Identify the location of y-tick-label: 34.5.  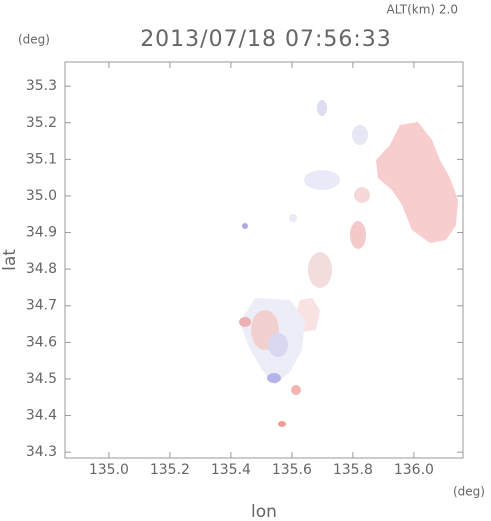
(41, 379).